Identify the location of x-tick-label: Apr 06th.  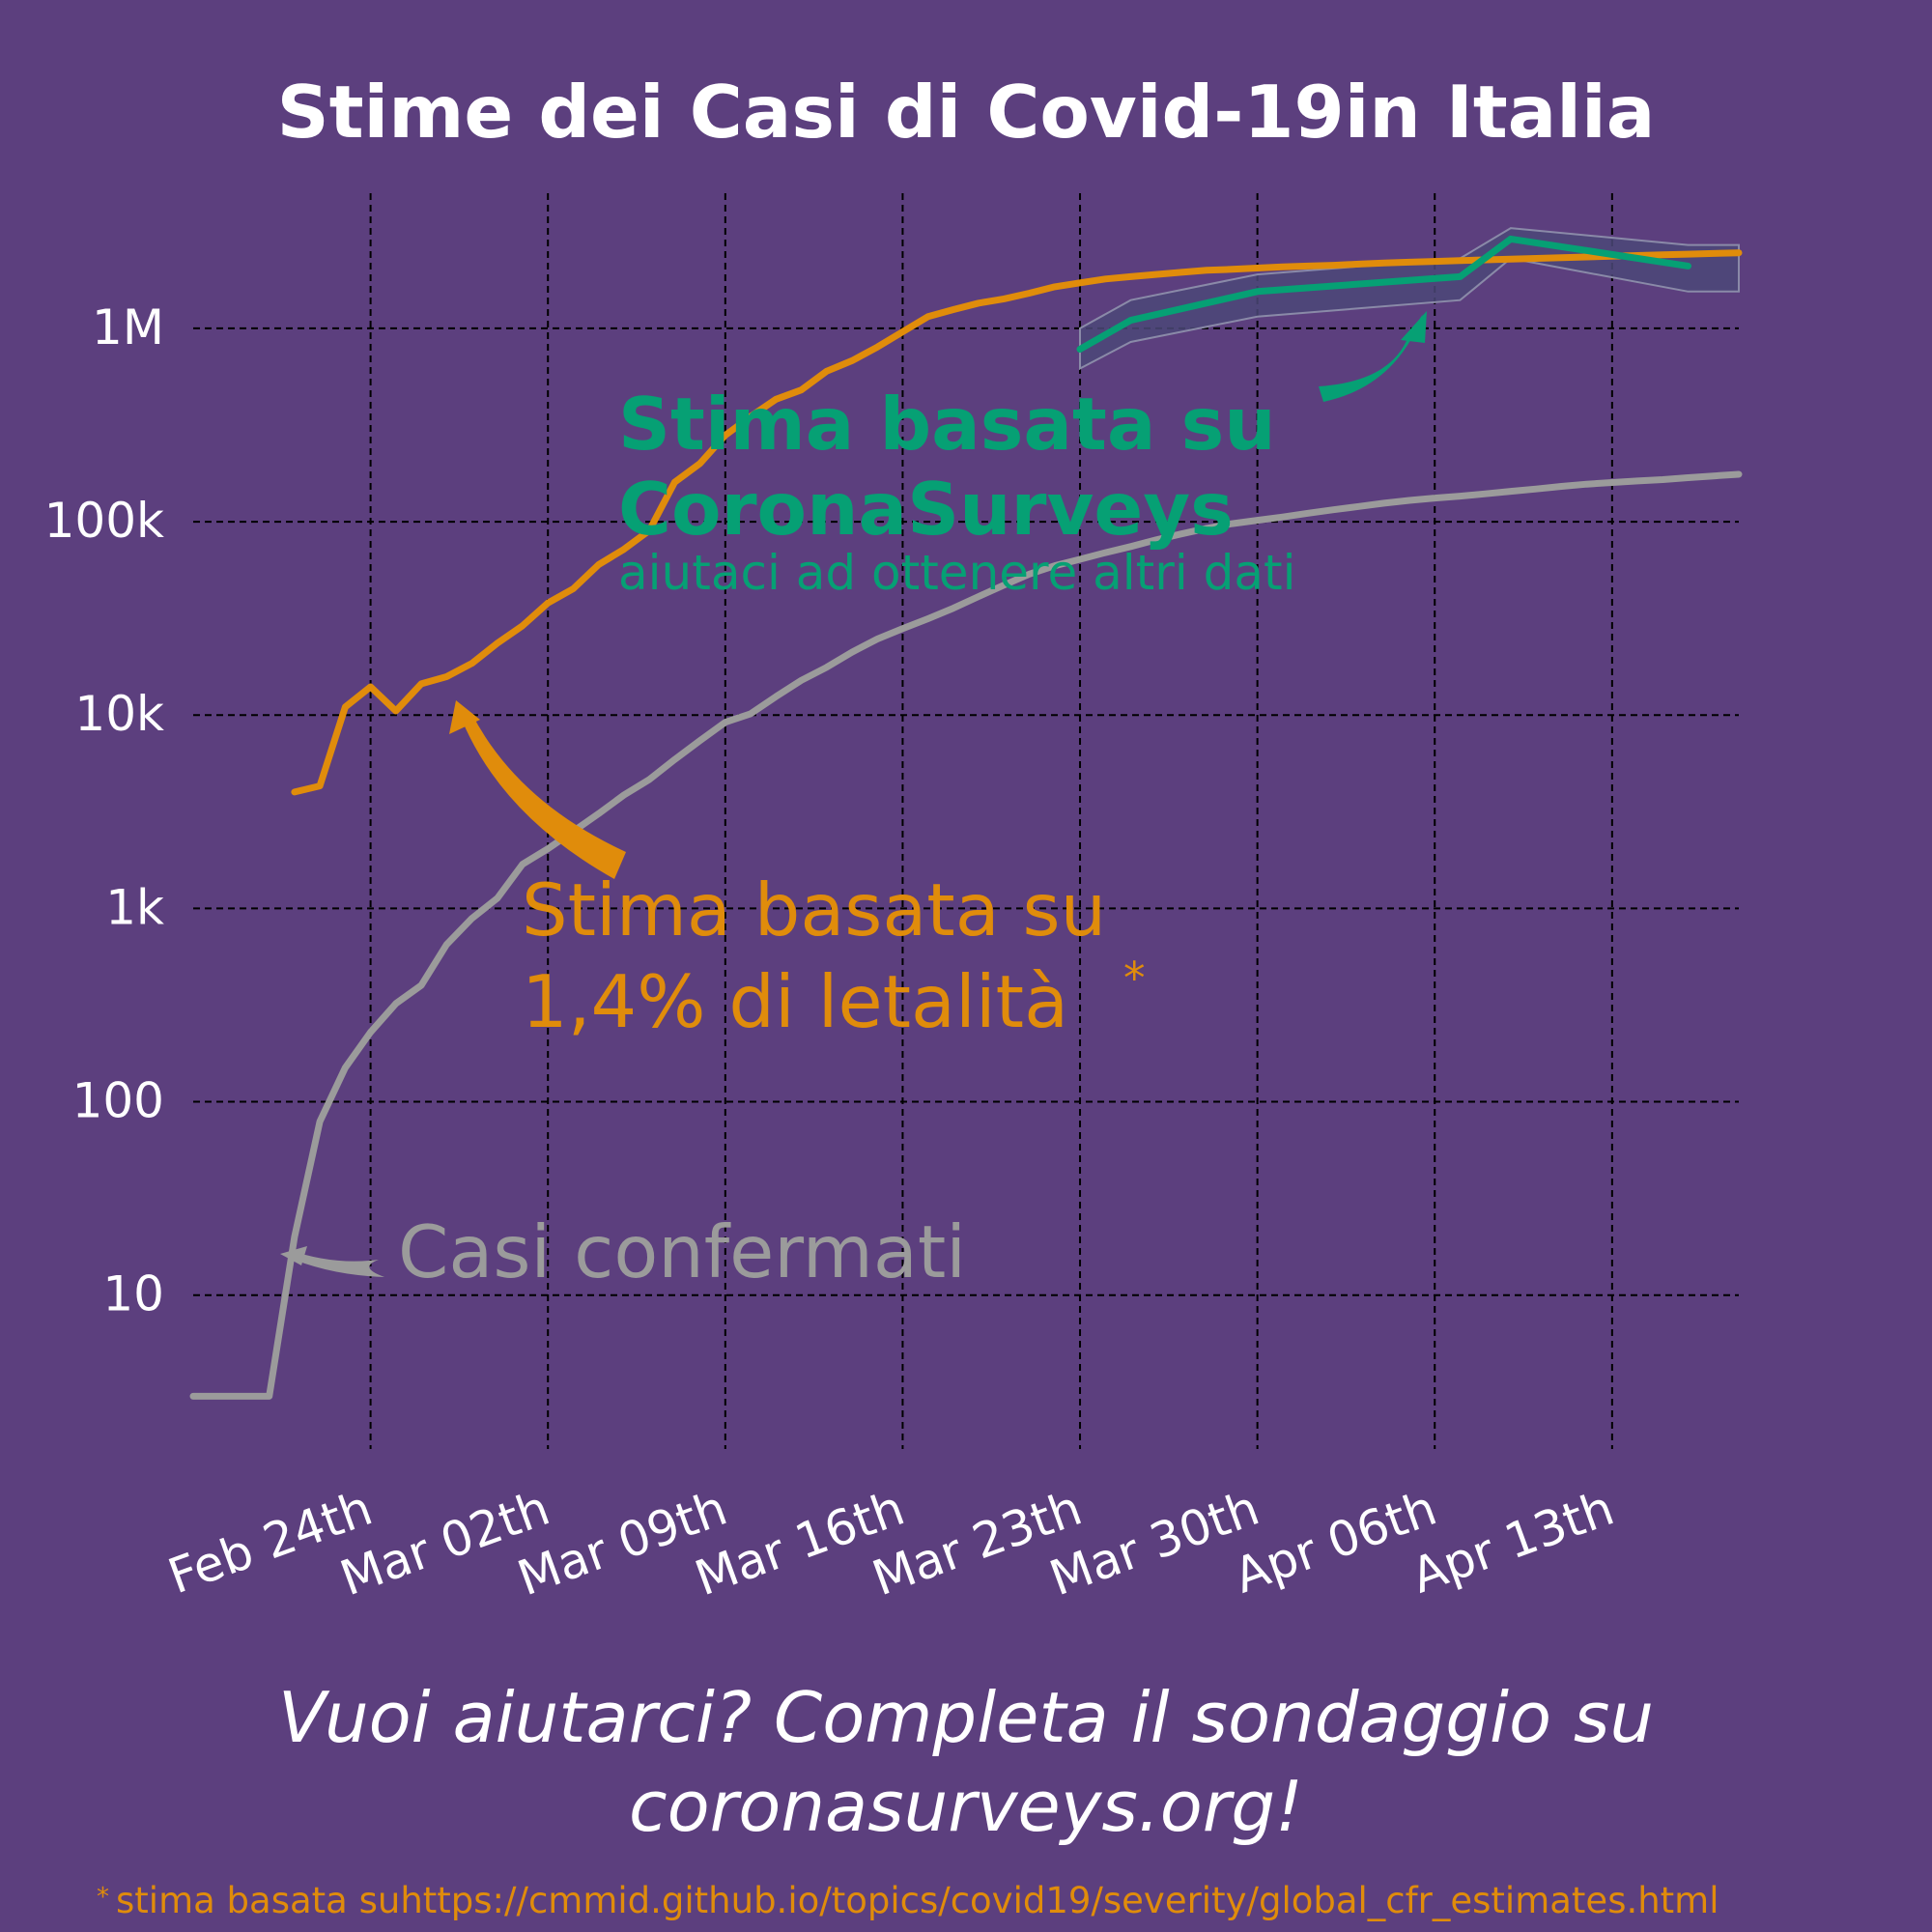
(1335, 1542).